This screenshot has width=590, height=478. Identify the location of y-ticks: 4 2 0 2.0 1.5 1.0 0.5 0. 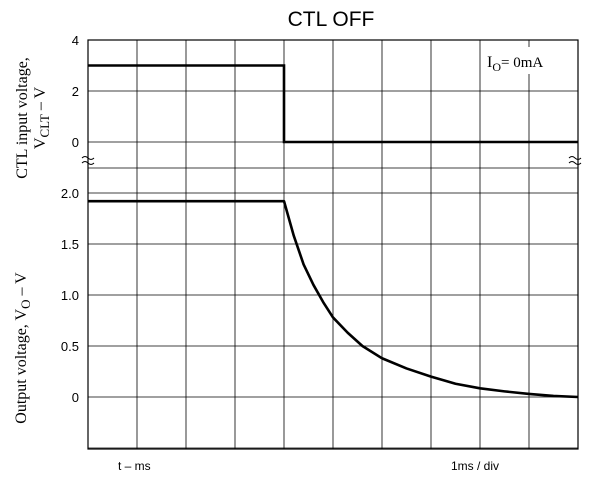
(70, 219).